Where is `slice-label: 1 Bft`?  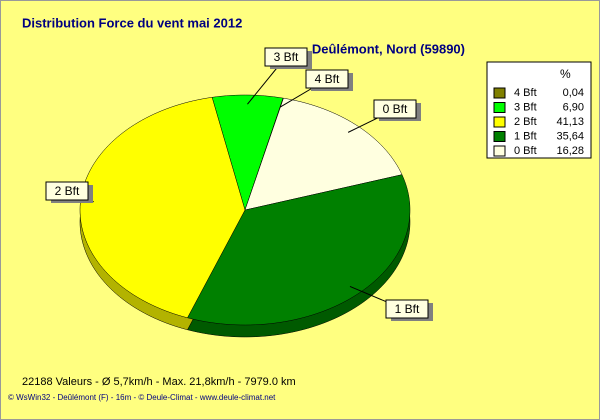 slice-label: 1 Bft is located at coordinates (407, 309).